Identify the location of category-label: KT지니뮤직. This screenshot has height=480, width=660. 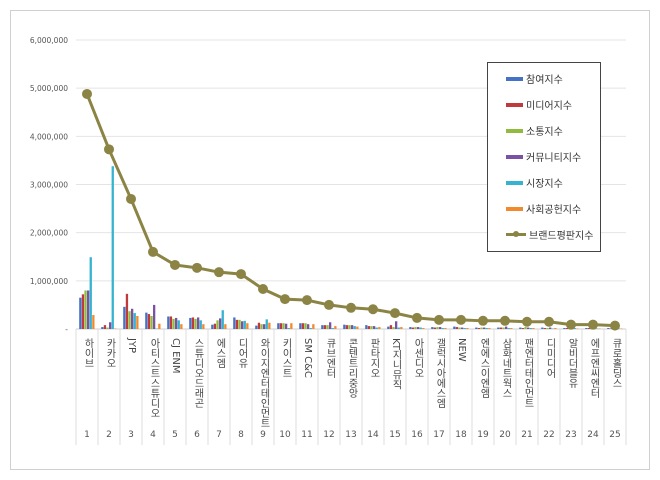
(395, 364).